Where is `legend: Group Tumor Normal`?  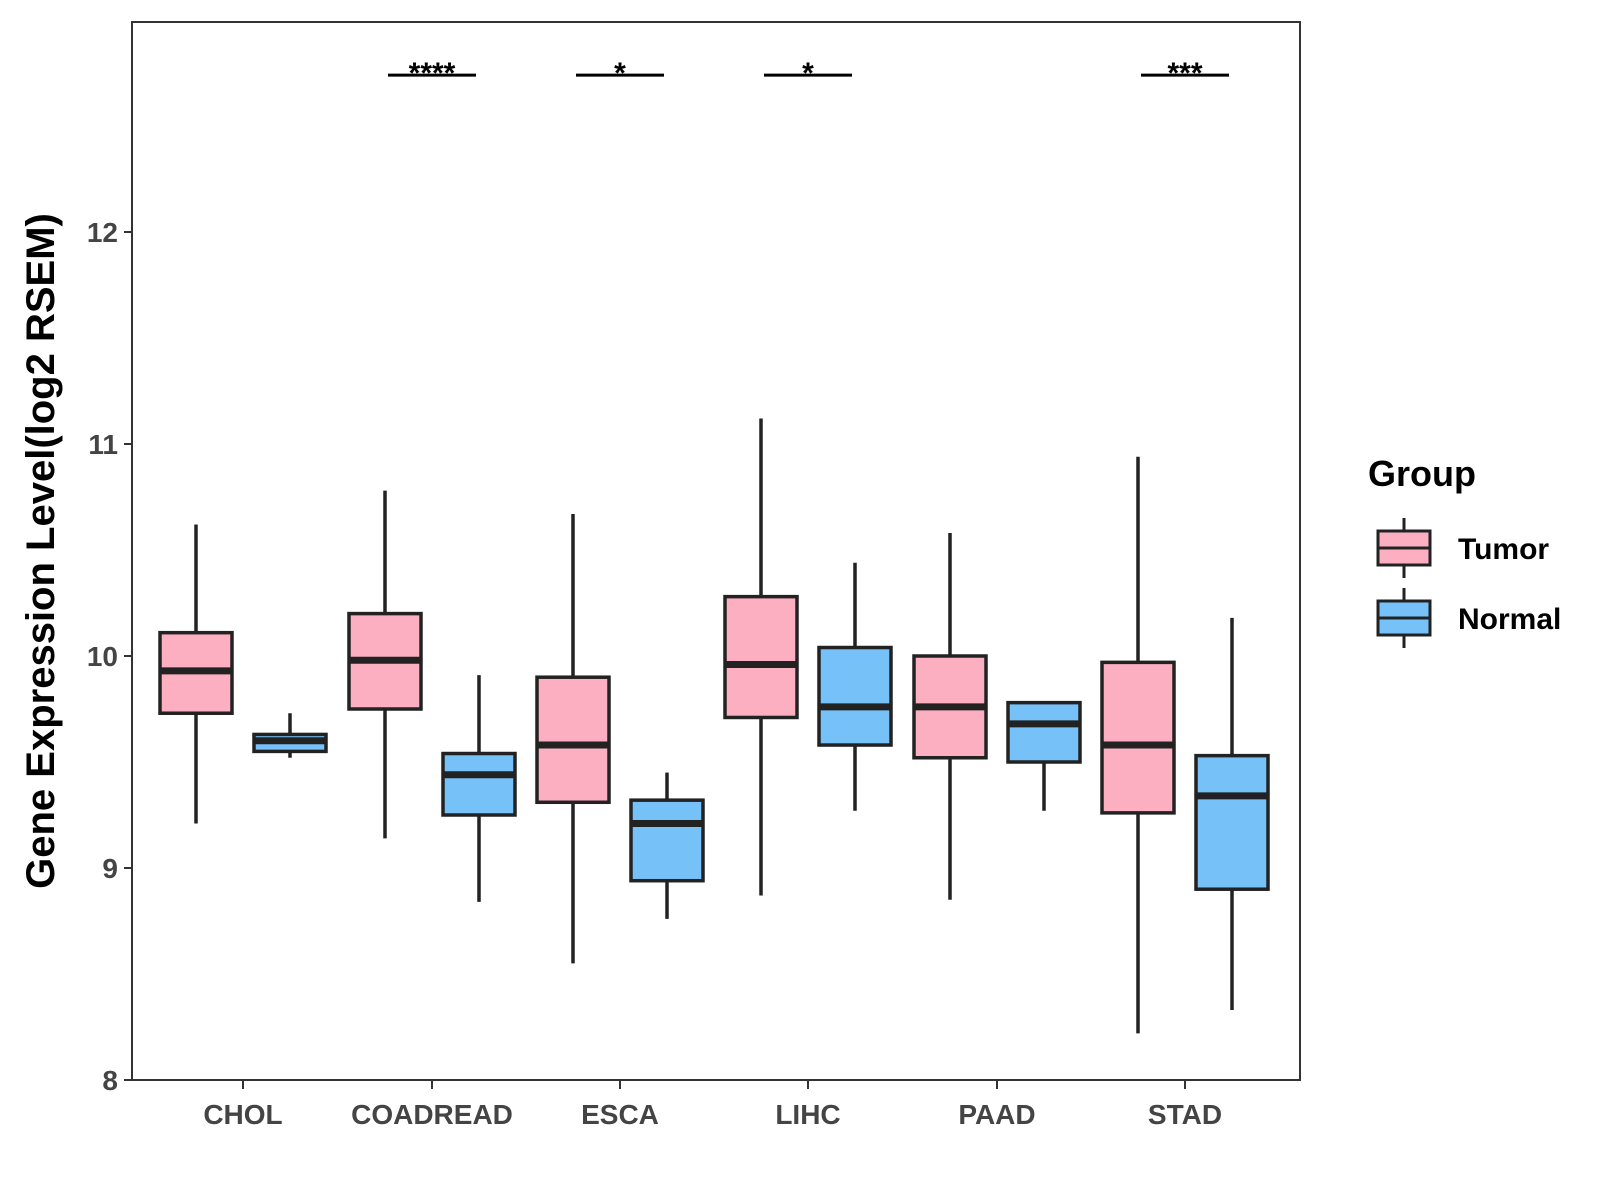 legend: Group Tumor Normal is located at coordinates (1464, 550).